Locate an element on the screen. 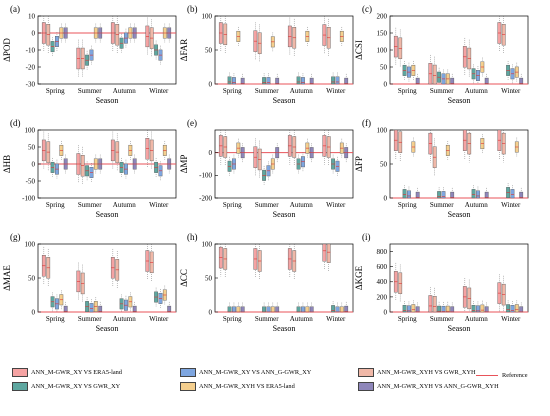 The width and height of the screenshot is (550, 416). panel-d-ylabel: ΔHB is located at coordinates (7, 164).